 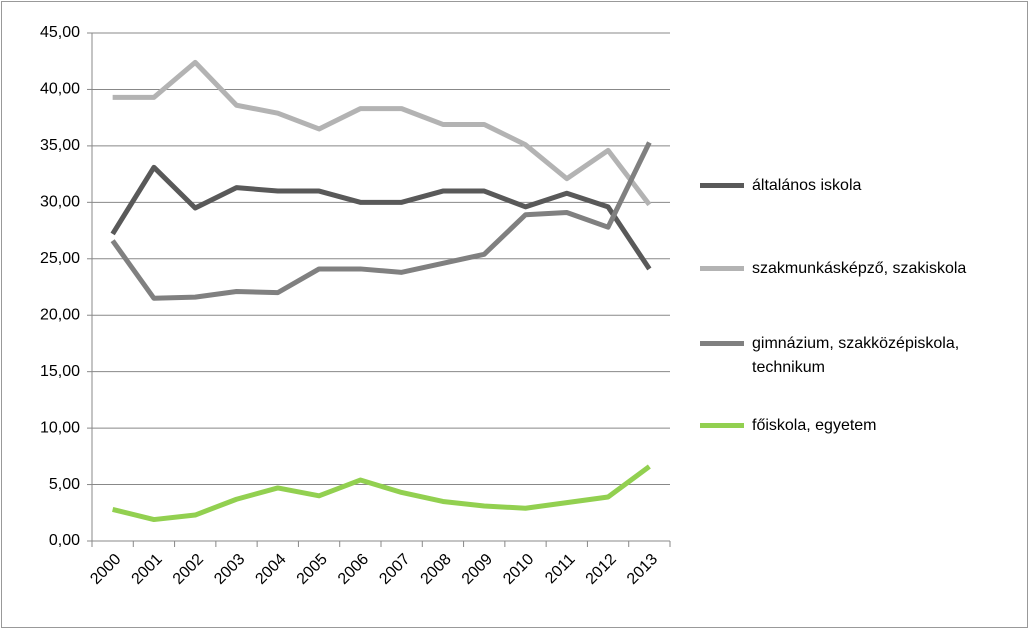 What do you see at coordinates (60, 32) in the screenshot?
I see `y-tick-label: 45,00` at bounding box center [60, 32].